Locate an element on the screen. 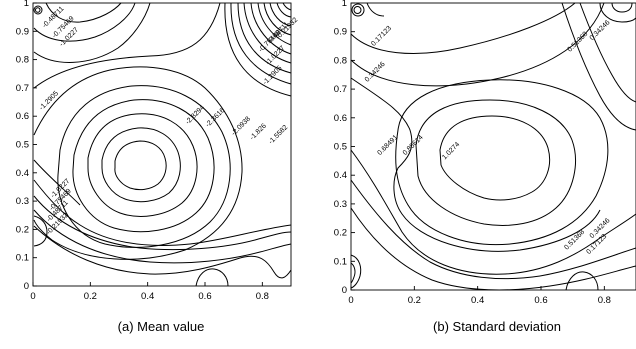 This screenshot has height=349, width=636. contour-label: -2.0938 is located at coordinates (241, 127).